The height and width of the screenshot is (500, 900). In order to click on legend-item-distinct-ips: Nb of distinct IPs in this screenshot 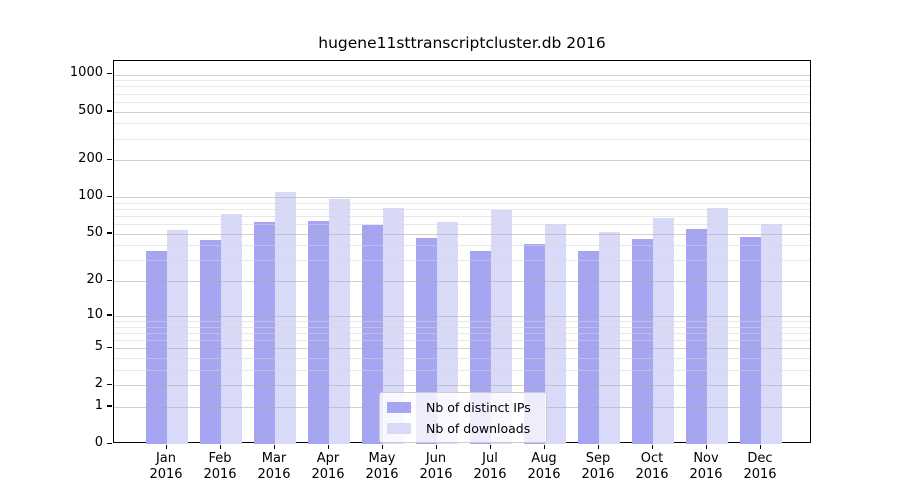, I will do `click(462, 407)`.